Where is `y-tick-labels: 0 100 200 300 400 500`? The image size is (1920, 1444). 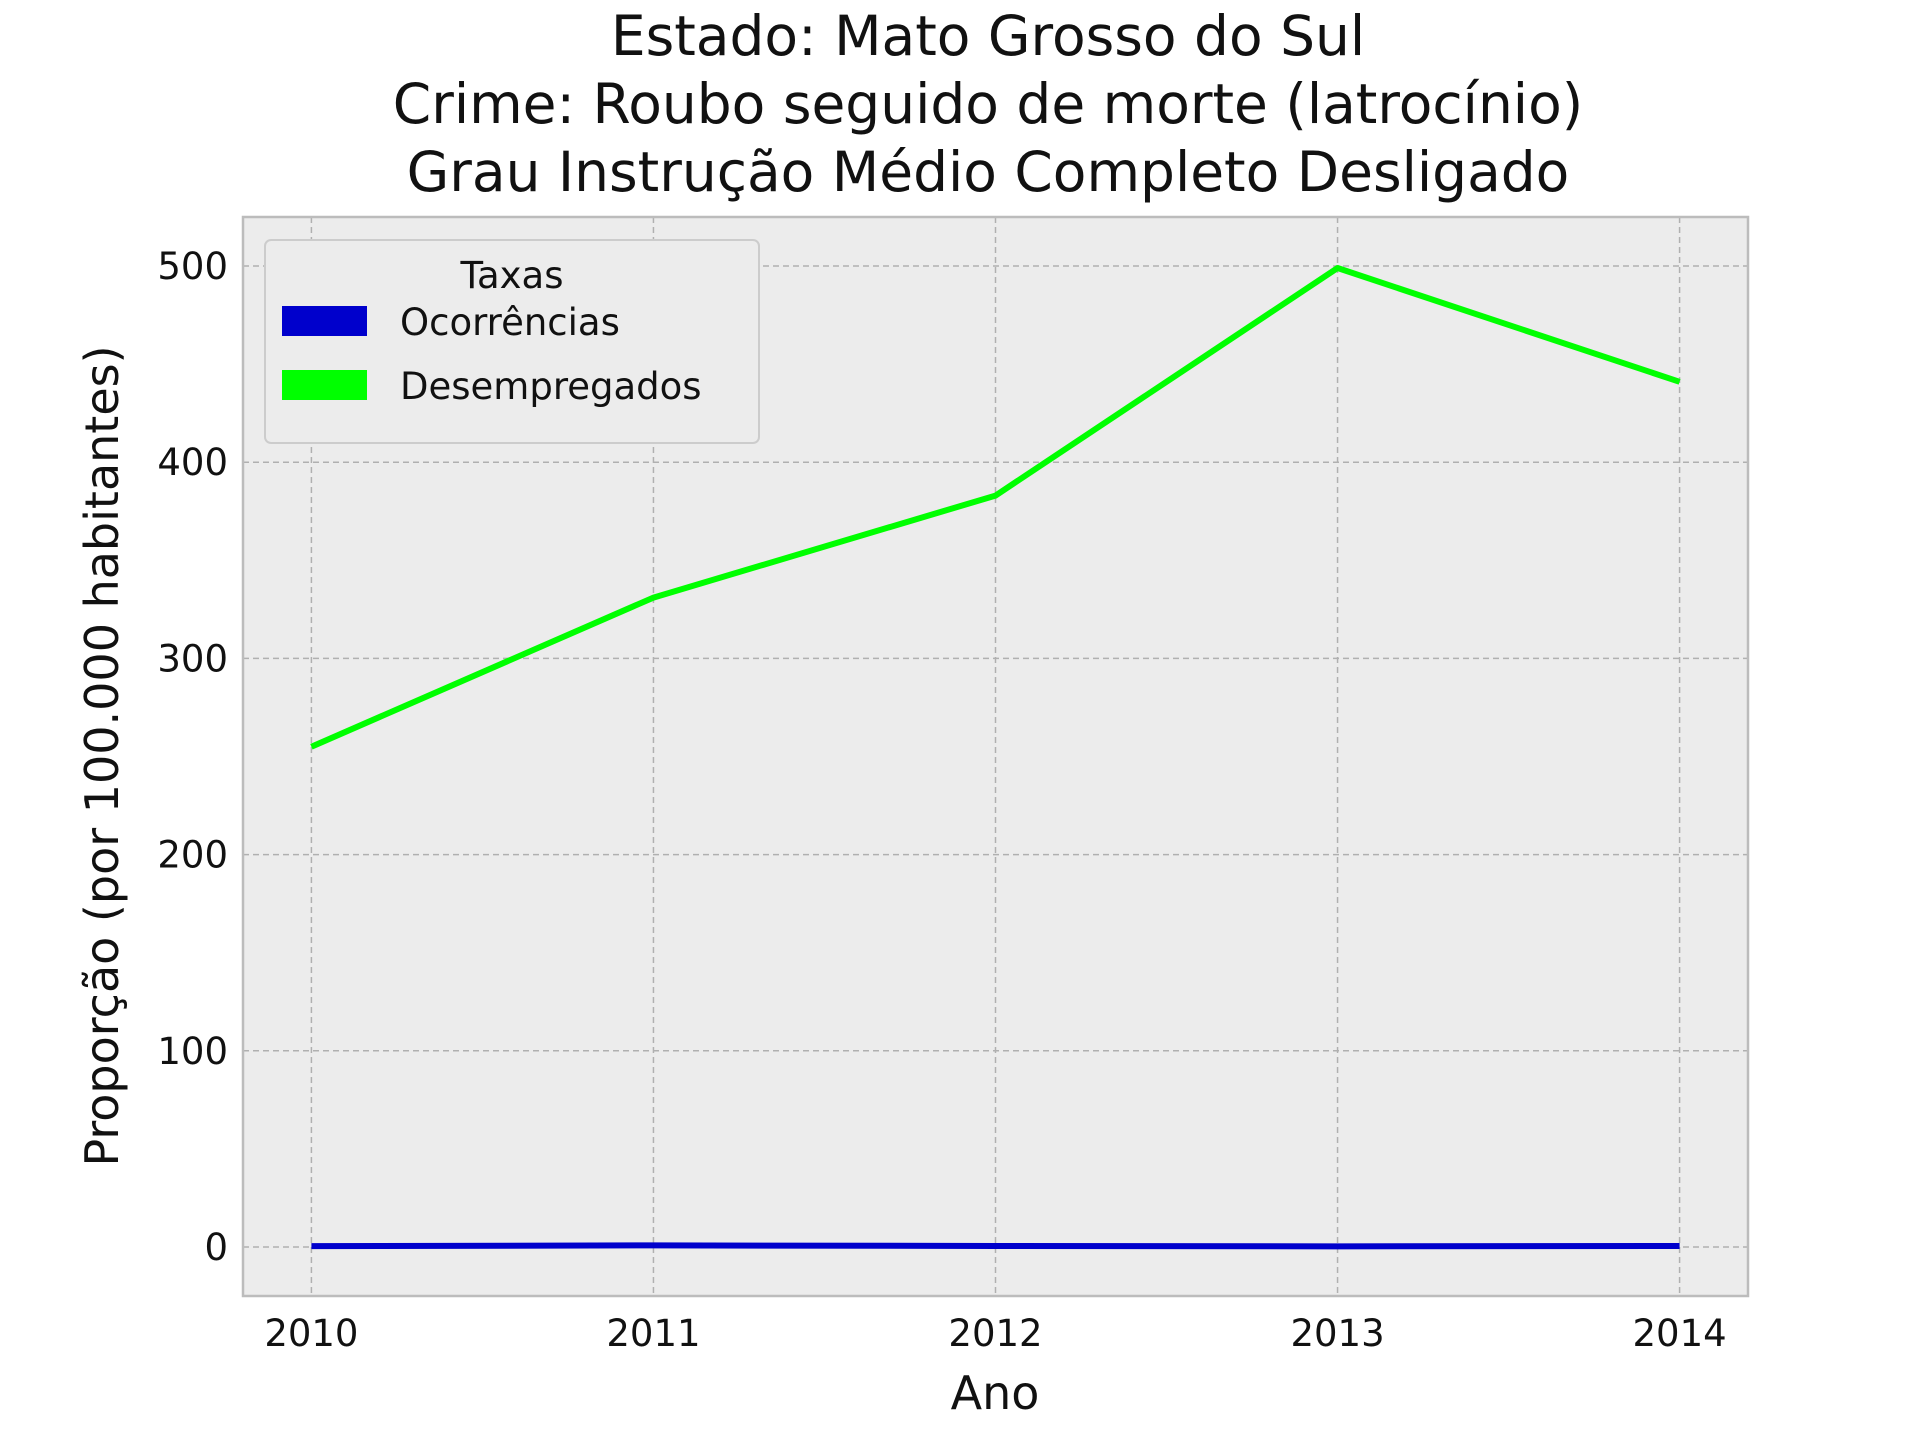 y-tick-labels: 0 100 200 300 400 500 is located at coordinates (192, 757).